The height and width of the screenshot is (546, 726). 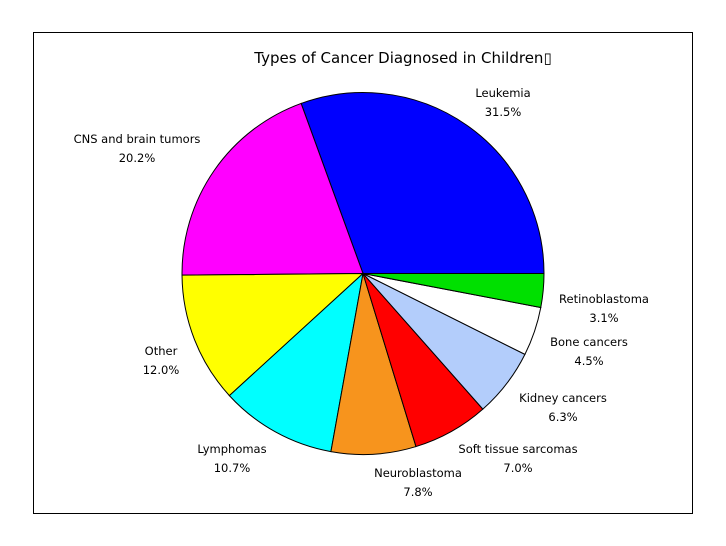 I want to click on slice-label-retinoblastoma: Retinoblastoma, so click(x=604, y=299).